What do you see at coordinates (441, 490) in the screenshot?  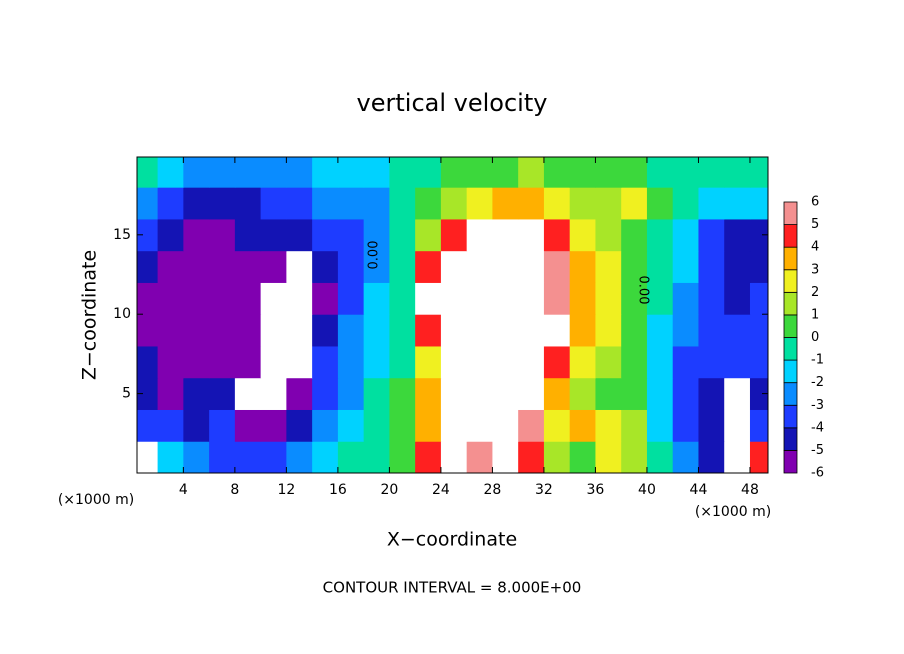 I see `x-tick-label: 24` at bounding box center [441, 490].